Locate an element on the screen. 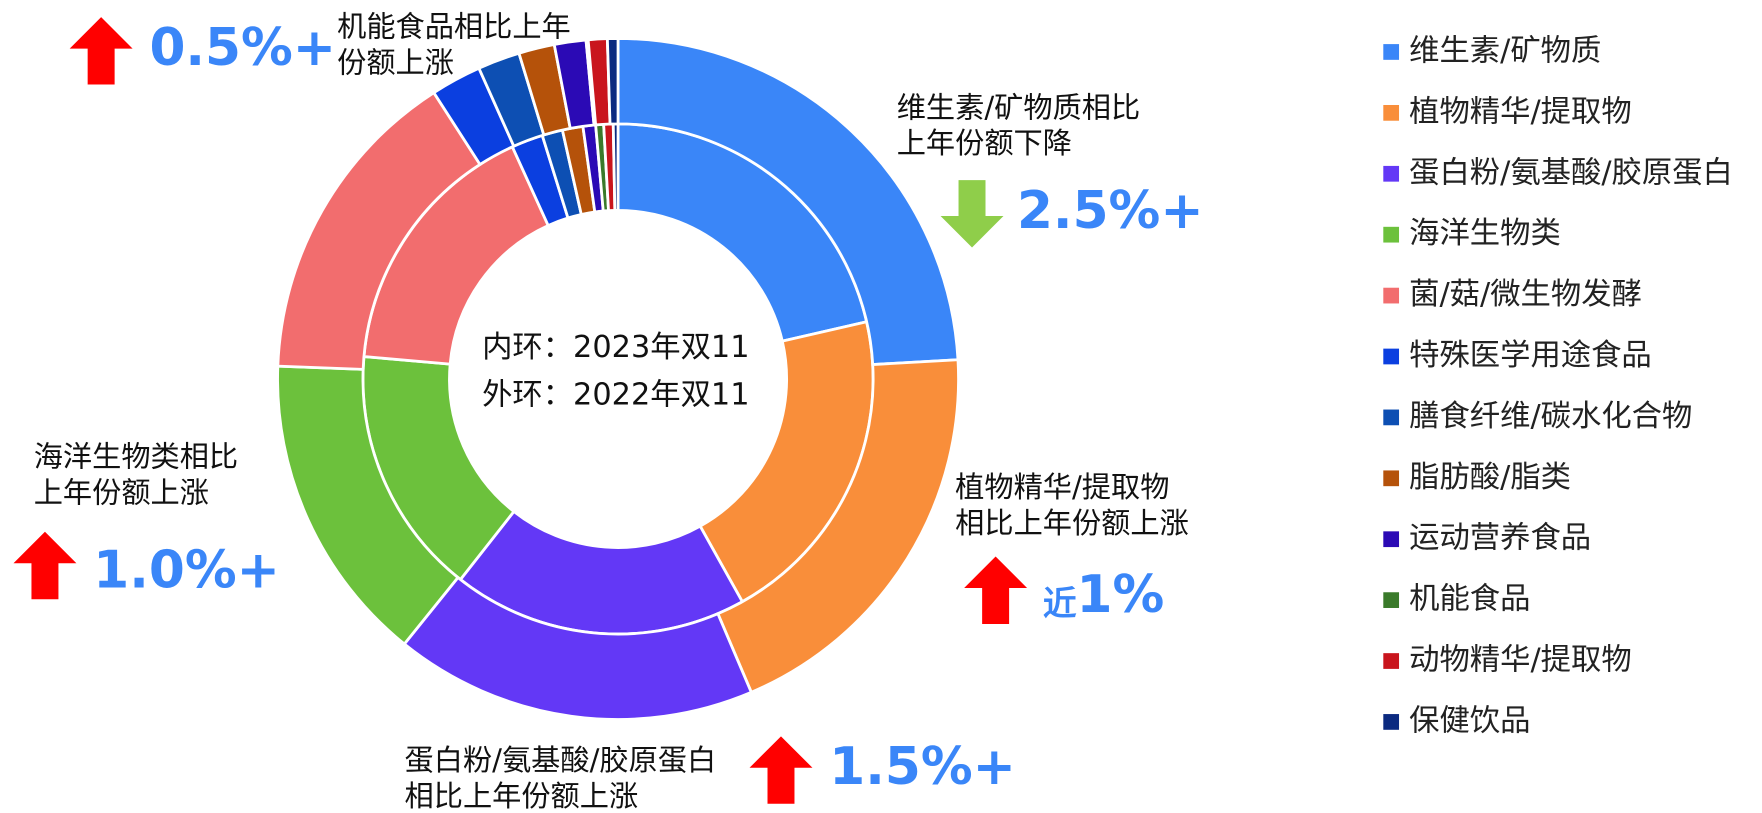 This screenshot has height=813, width=1762. change-number: 0.5%+ is located at coordinates (242, 48).